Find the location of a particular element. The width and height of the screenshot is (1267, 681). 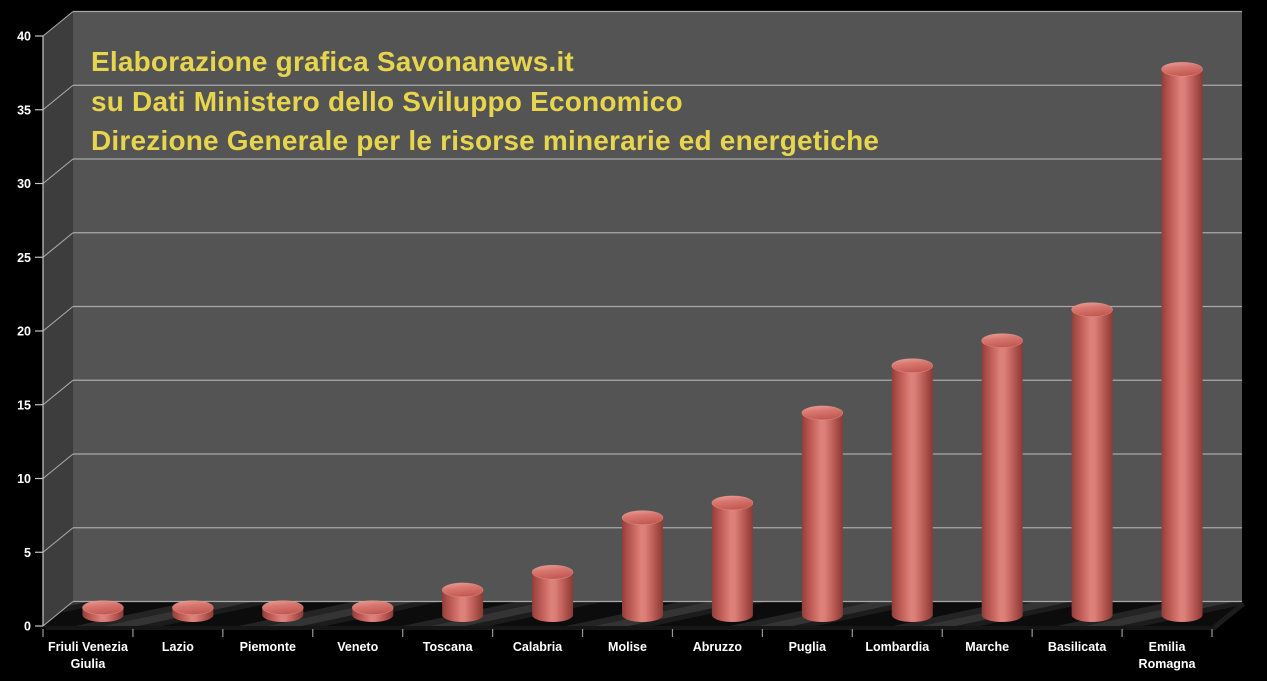

x-axis-label: Piemonte is located at coordinates (268, 647).